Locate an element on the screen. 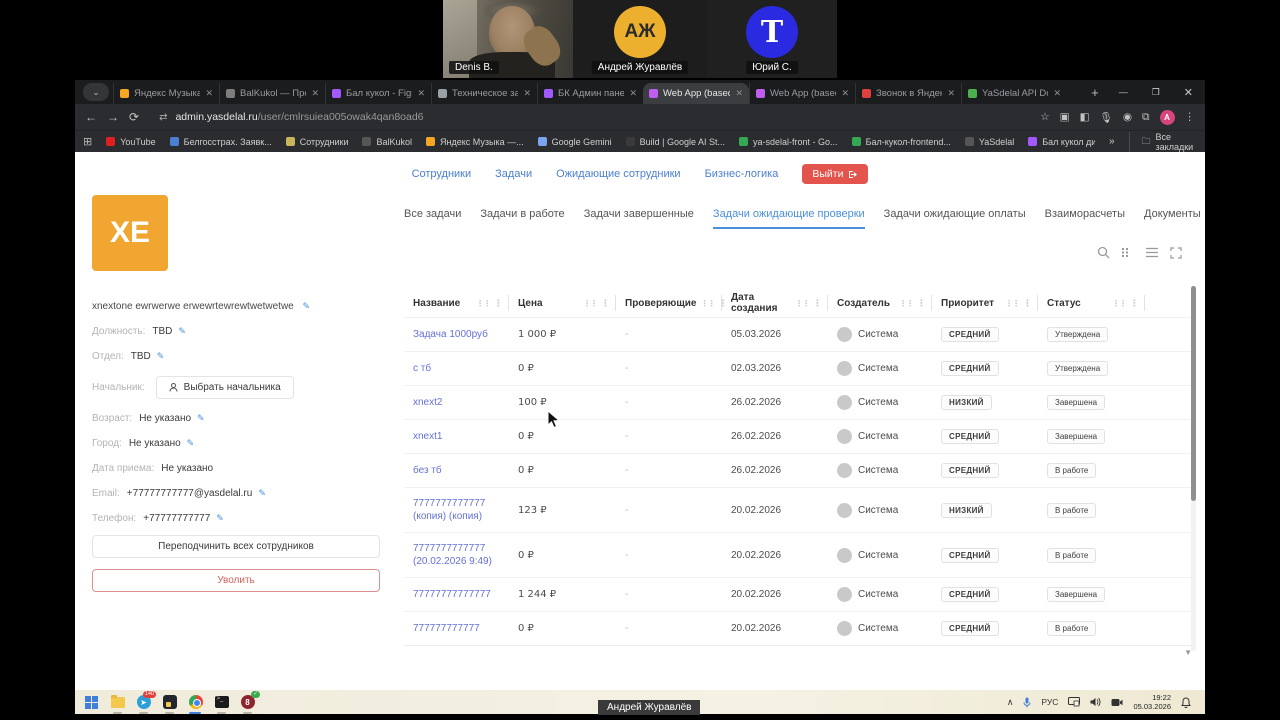 The image size is (1280, 720). scrollbar-thumb is located at coordinates (1193, 393).